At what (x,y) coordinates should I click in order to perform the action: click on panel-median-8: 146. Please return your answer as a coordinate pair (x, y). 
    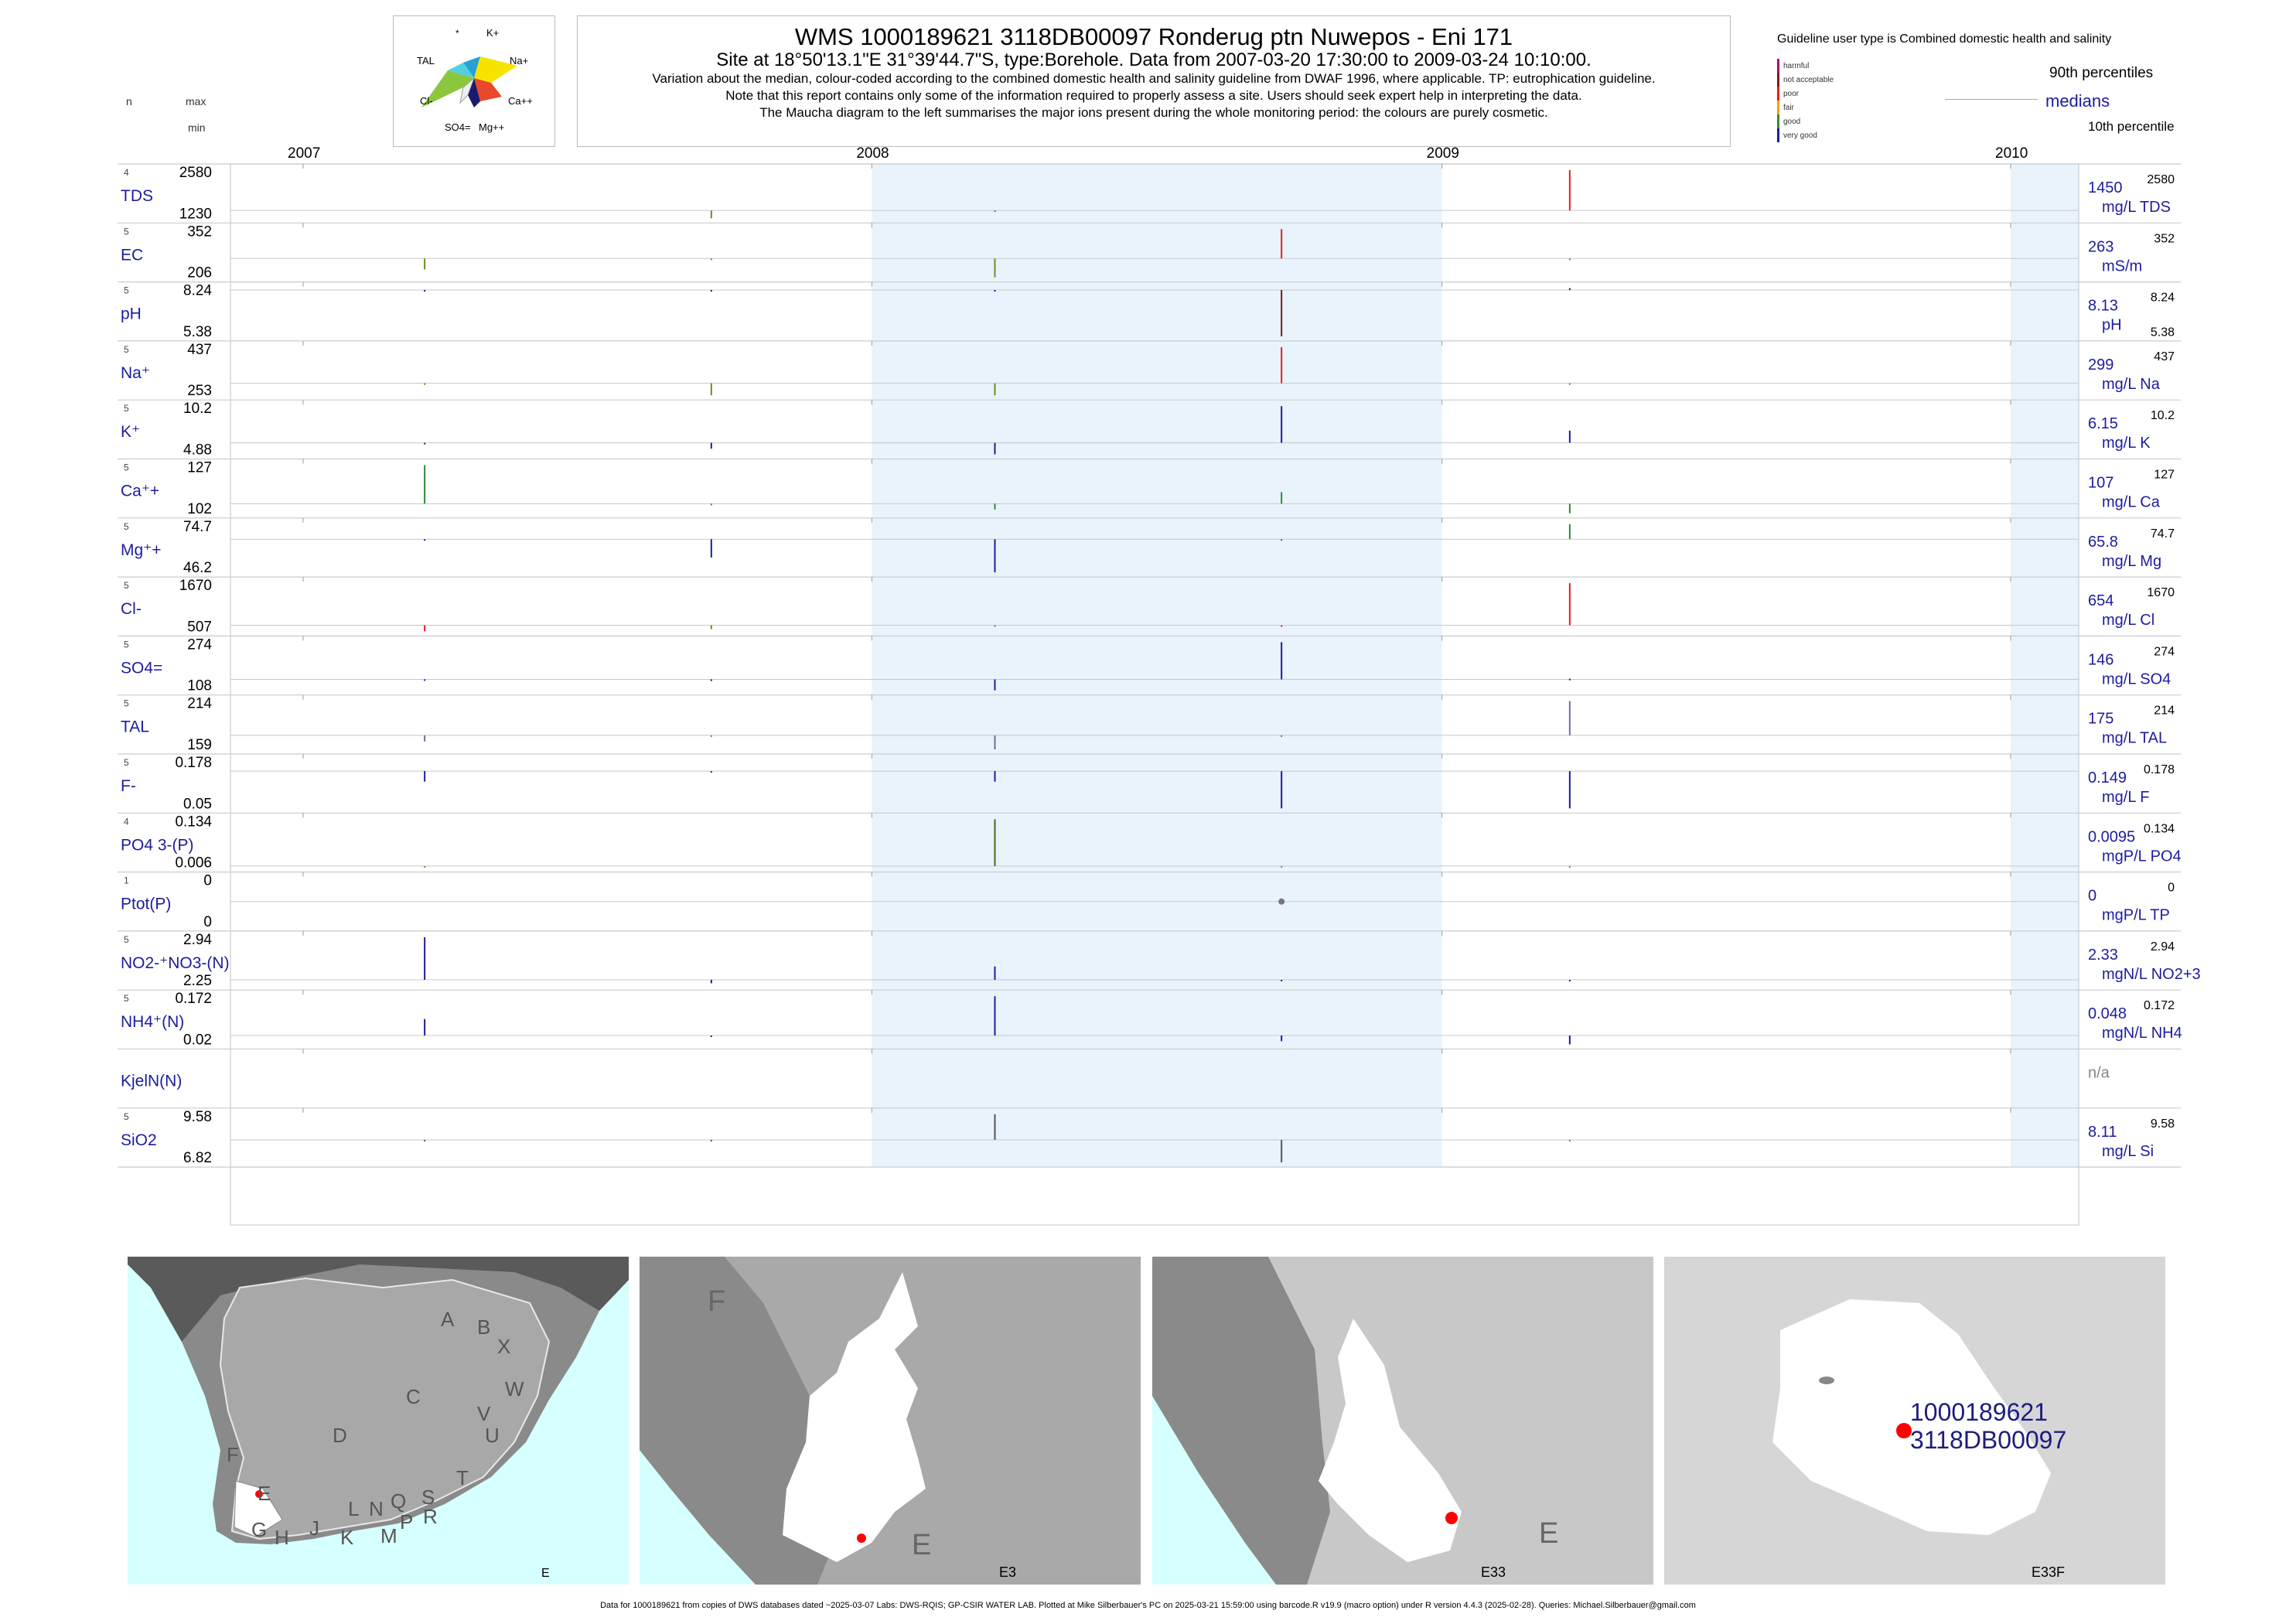
    Looking at the image, I should click on (2100, 659).